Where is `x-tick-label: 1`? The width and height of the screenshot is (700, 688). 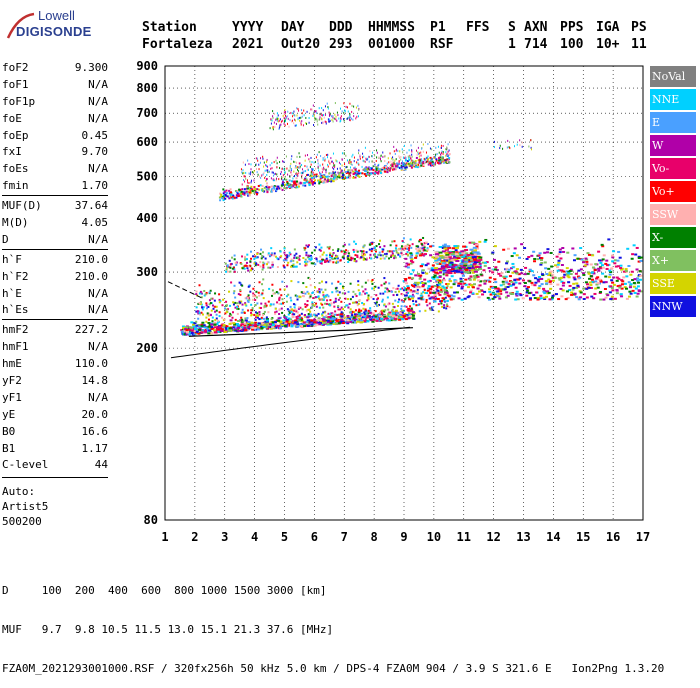 x-tick-label: 1 is located at coordinates (164, 537).